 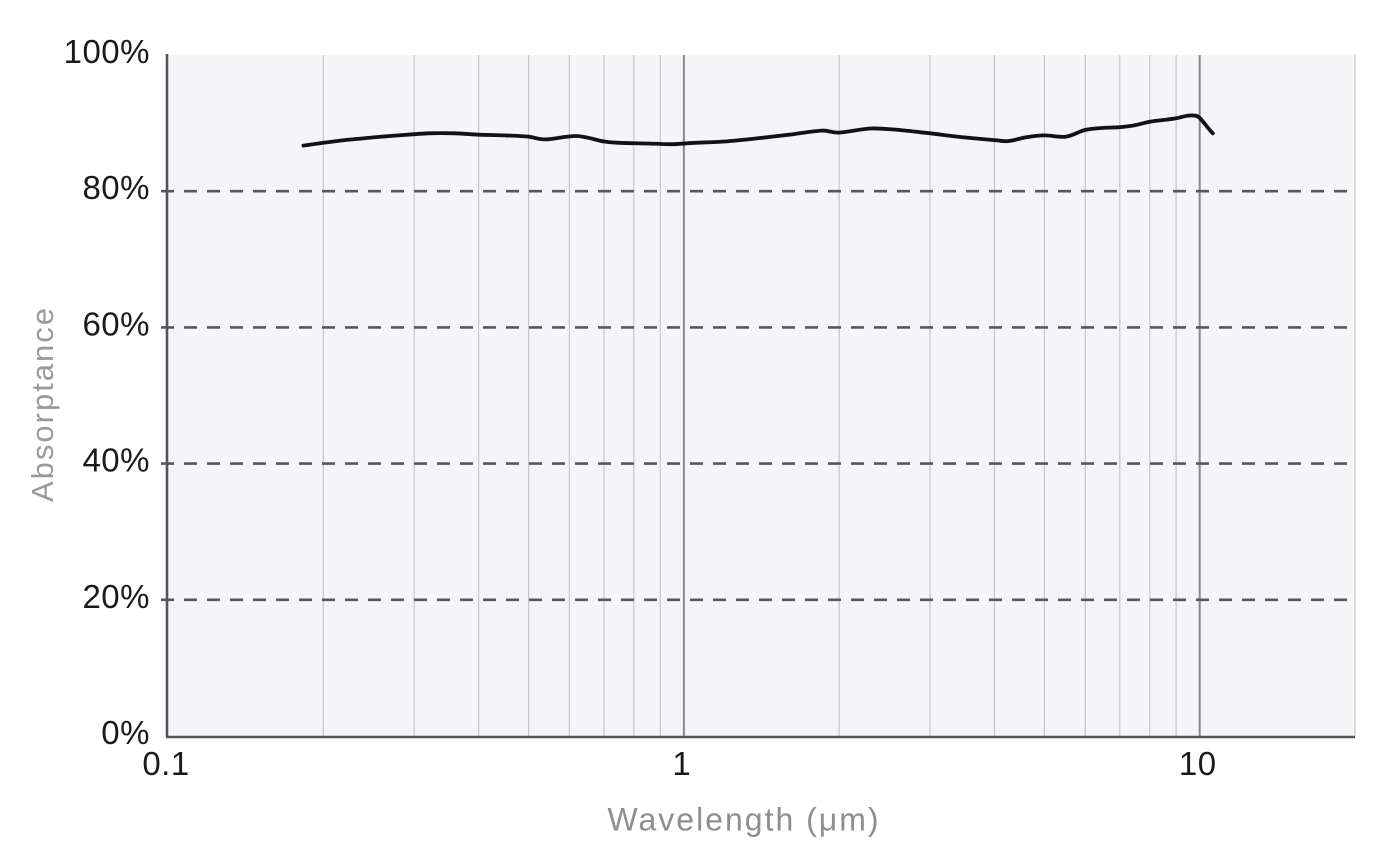 What do you see at coordinates (116, 187) in the screenshot?
I see `y-tick-label: 80%` at bounding box center [116, 187].